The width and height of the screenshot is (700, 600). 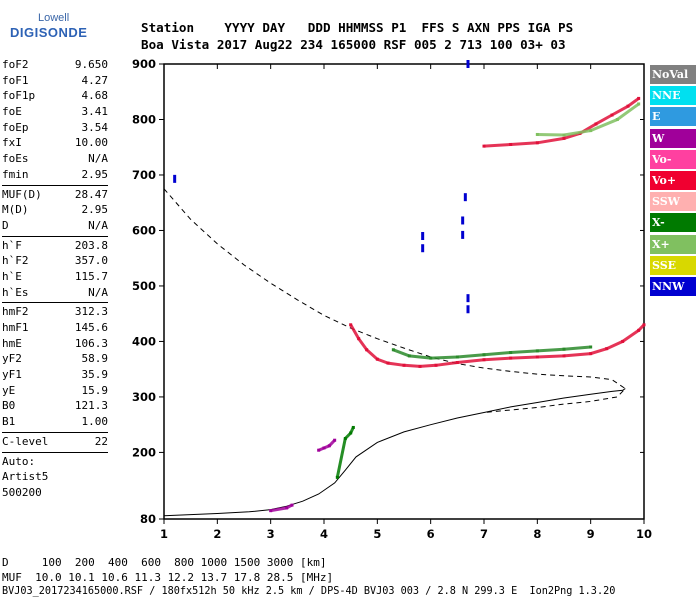 What do you see at coordinates (324, 534) in the screenshot?
I see `x-tick-label: 4` at bounding box center [324, 534].